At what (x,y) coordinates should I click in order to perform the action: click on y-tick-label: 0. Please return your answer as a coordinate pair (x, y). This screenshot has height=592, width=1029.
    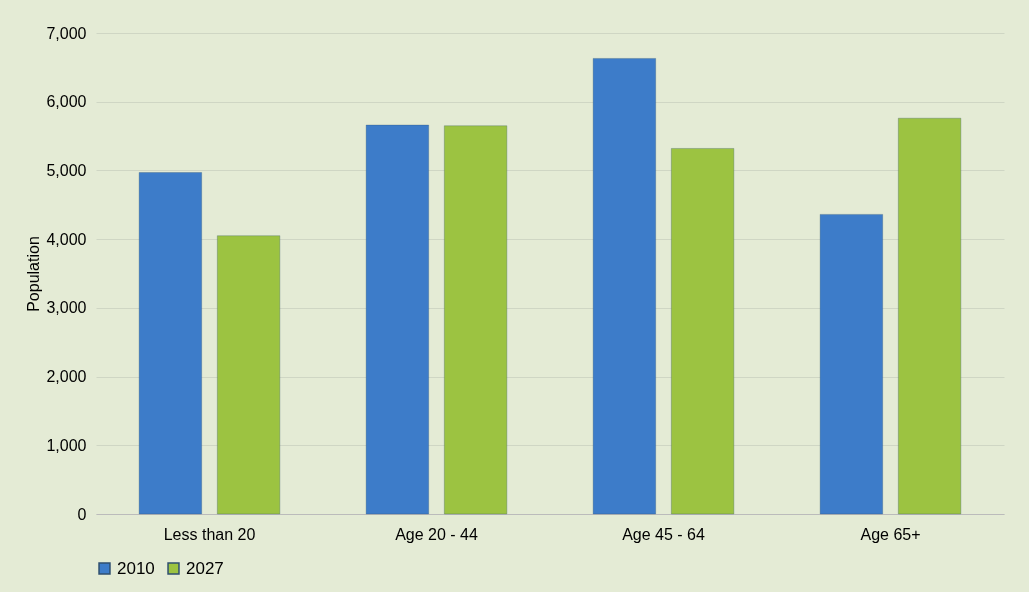
    Looking at the image, I should click on (82, 514).